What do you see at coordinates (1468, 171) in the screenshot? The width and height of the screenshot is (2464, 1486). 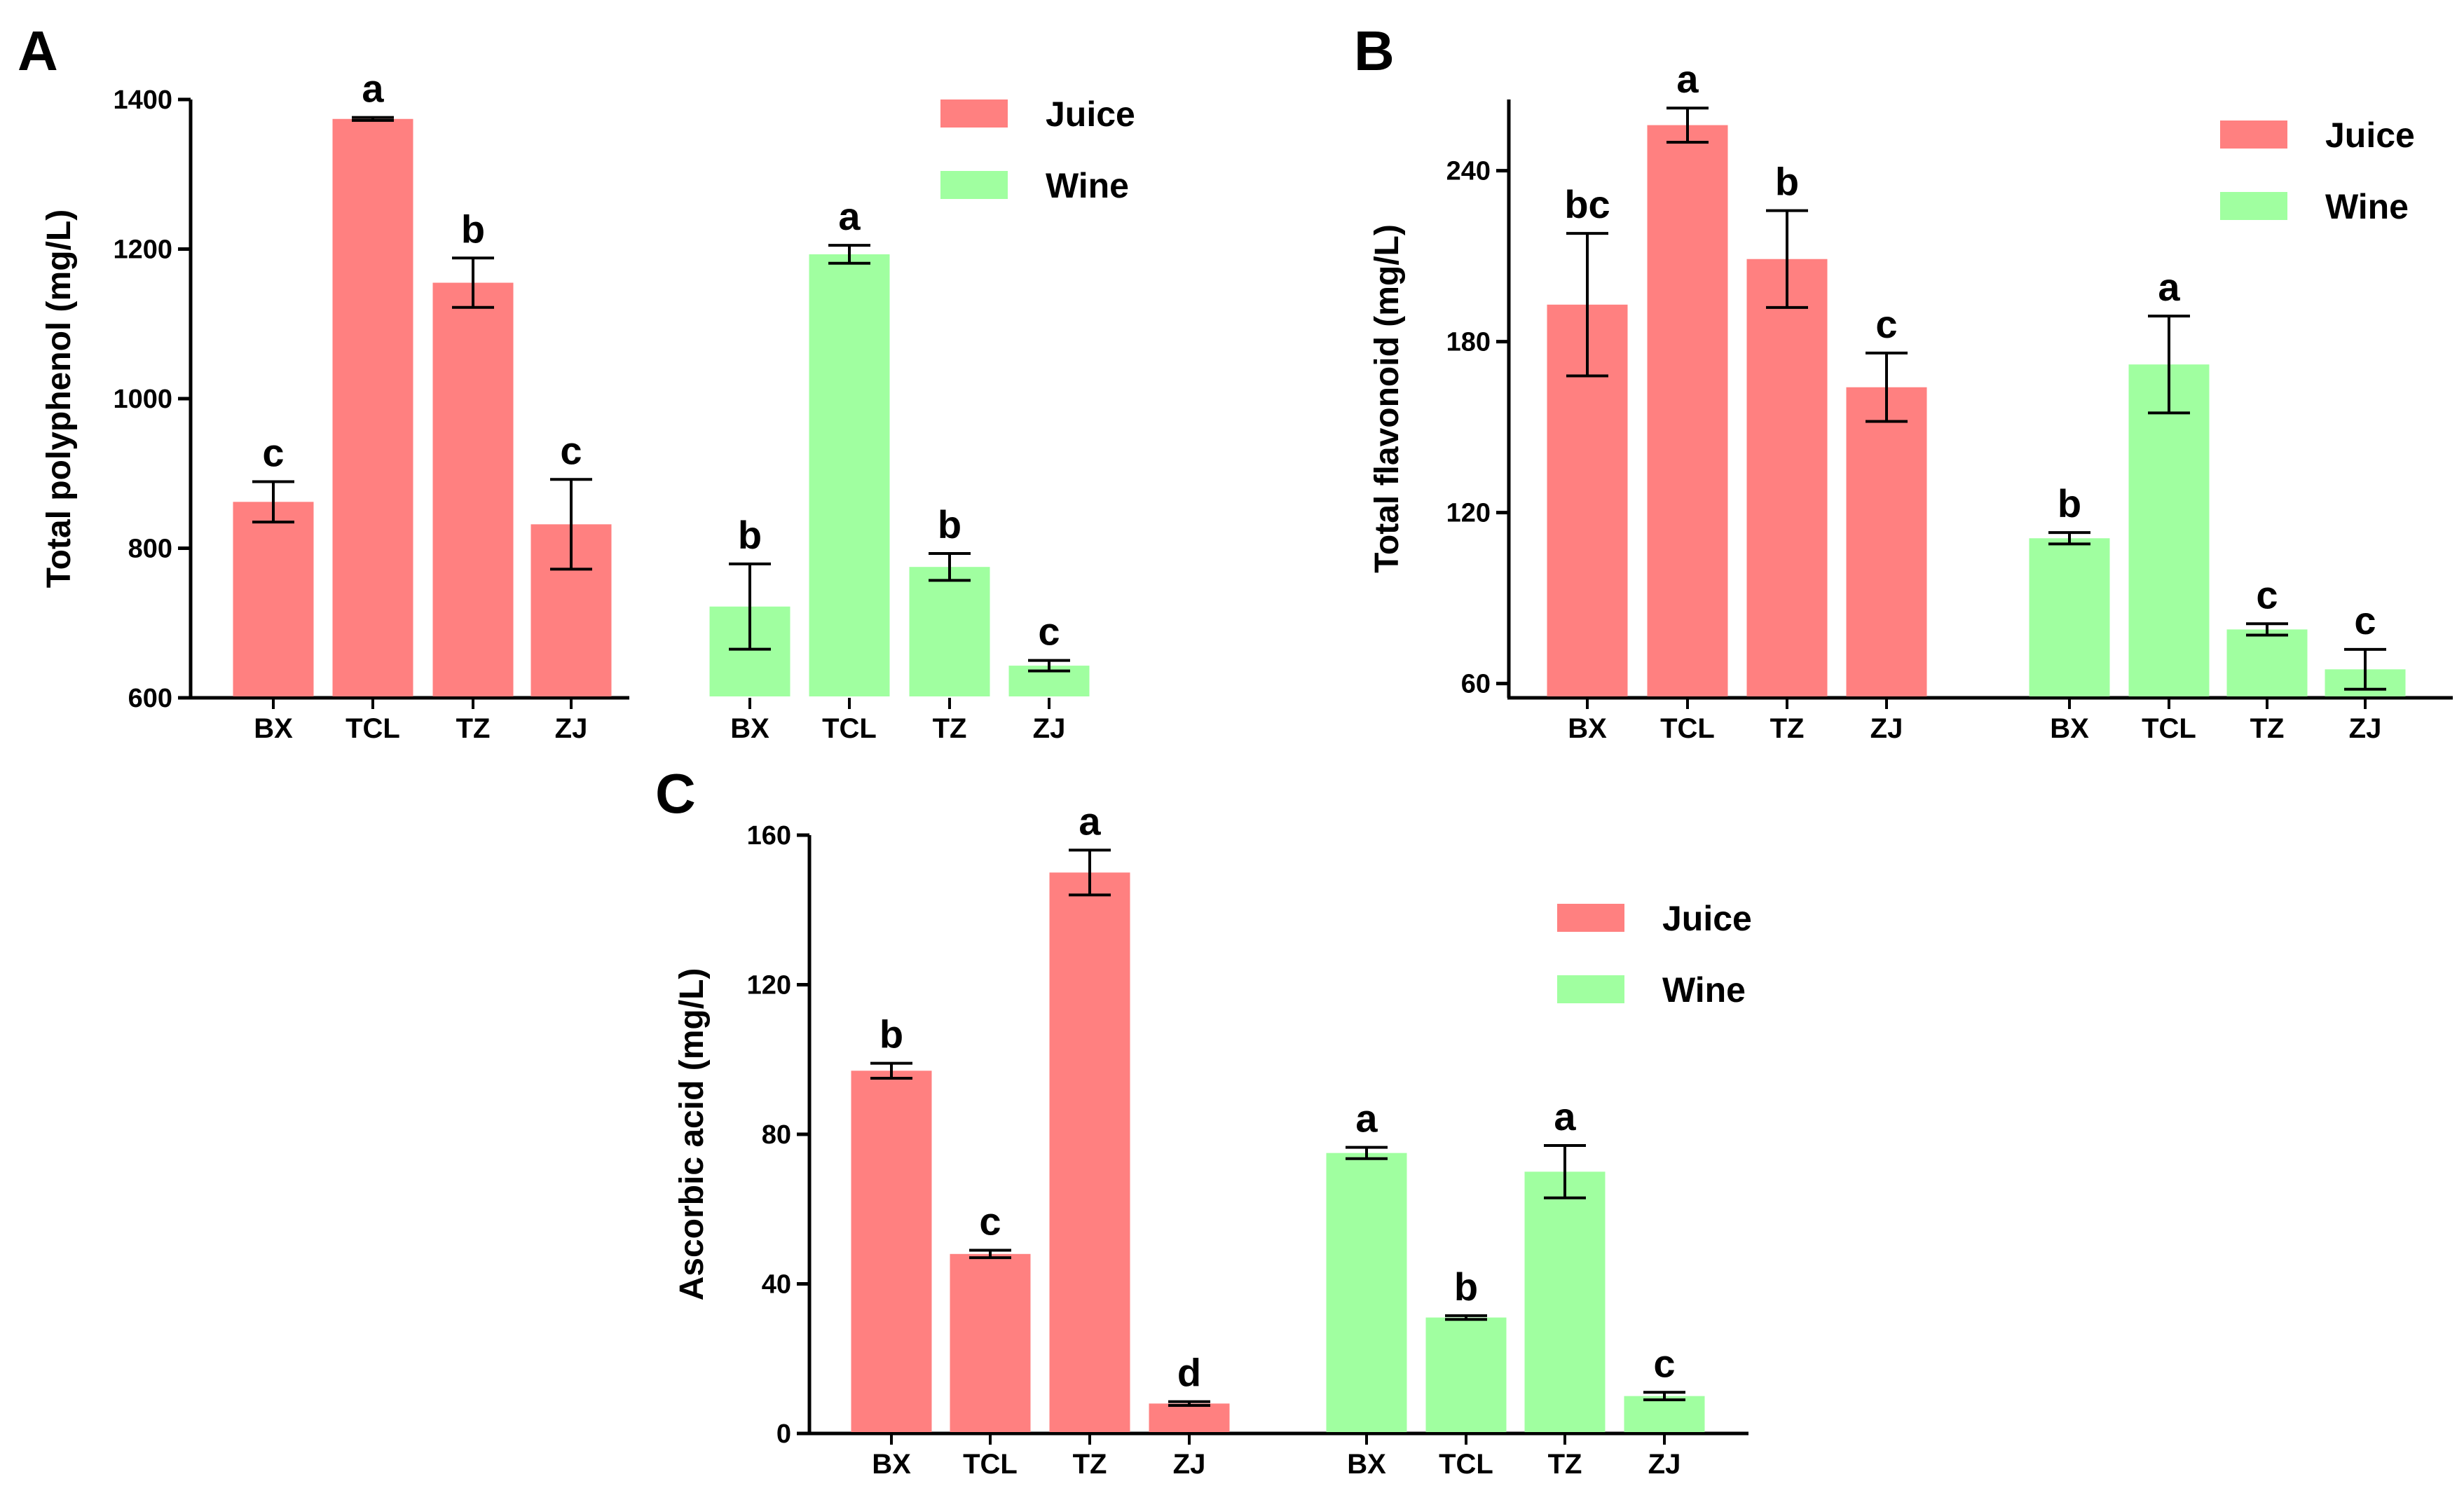 I see `y-tick-label: 240` at bounding box center [1468, 171].